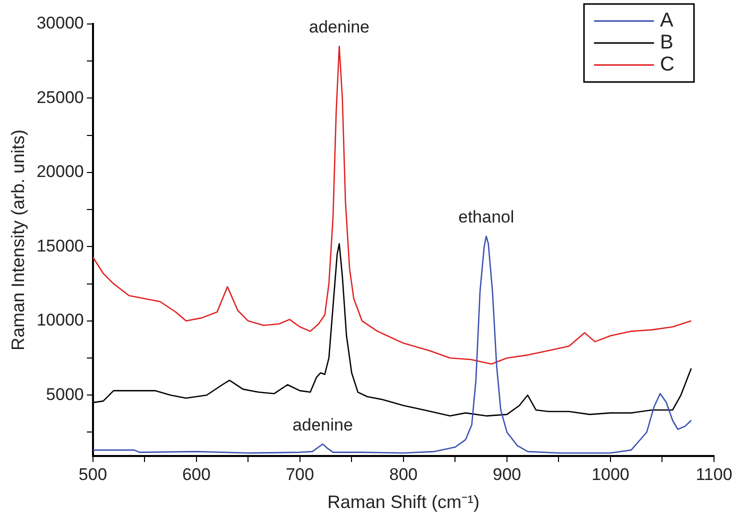 The height and width of the screenshot is (522, 738). Describe the element at coordinates (403, 502) in the screenshot. I see `x-axis-title: Raman Shift (cm⁻¹)` at that location.